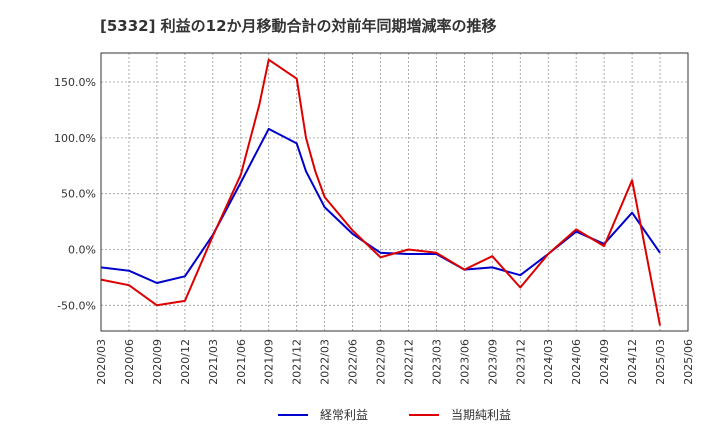 This screenshot has height=440, width=720. What do you see at coordinates (632, 362) in the screenshot?
I see `x-tick-label: 2024/12` at bounding box center [632, 362].